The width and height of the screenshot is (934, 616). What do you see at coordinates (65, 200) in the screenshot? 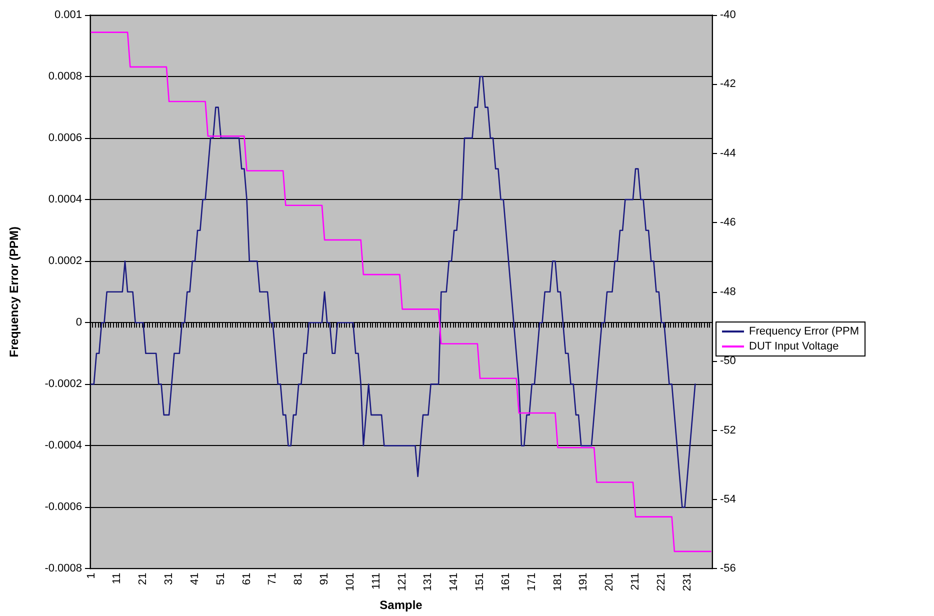
I see `y-tick-label: 0.0004` at bounding box center [65, 200].